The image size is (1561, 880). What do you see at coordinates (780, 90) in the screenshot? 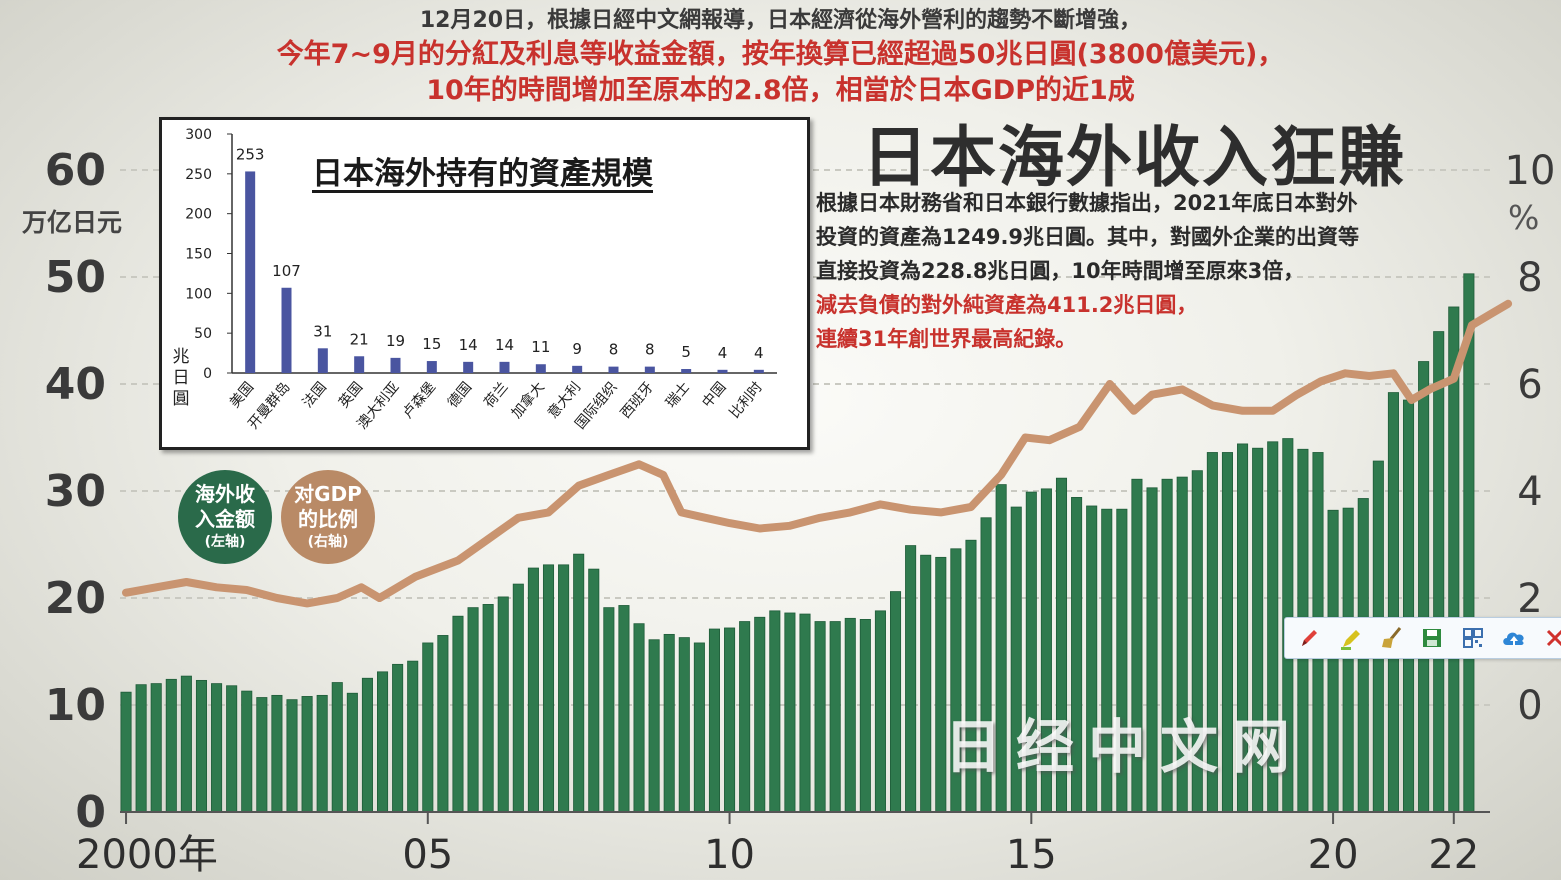
I see `headline-line-3: 10年的時間增加至原本的2.8倍，相當於日本GDP的近1成` at bounding box center [780, 90].